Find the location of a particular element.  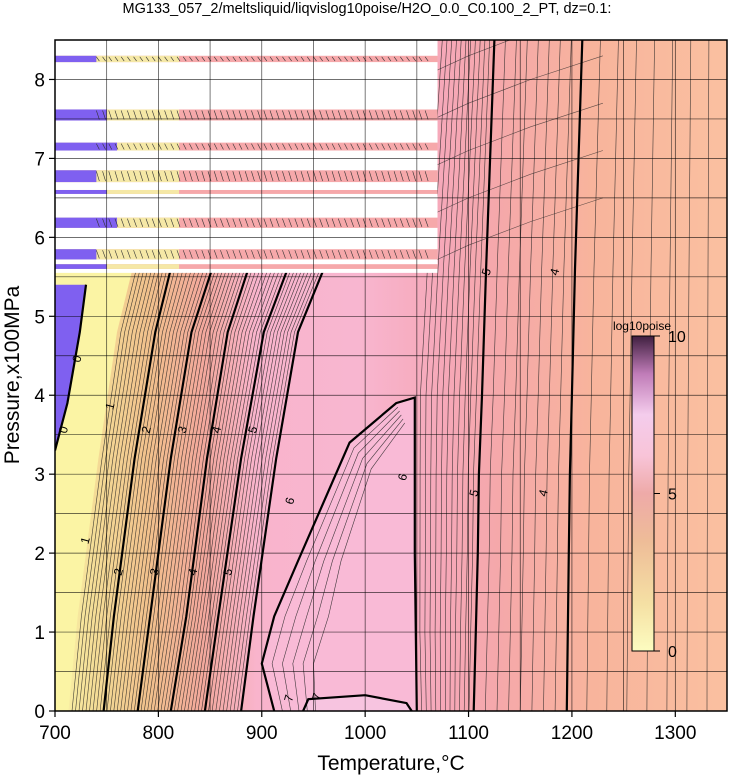

x-tick-label: 700 is located at coordinates (55, 733).